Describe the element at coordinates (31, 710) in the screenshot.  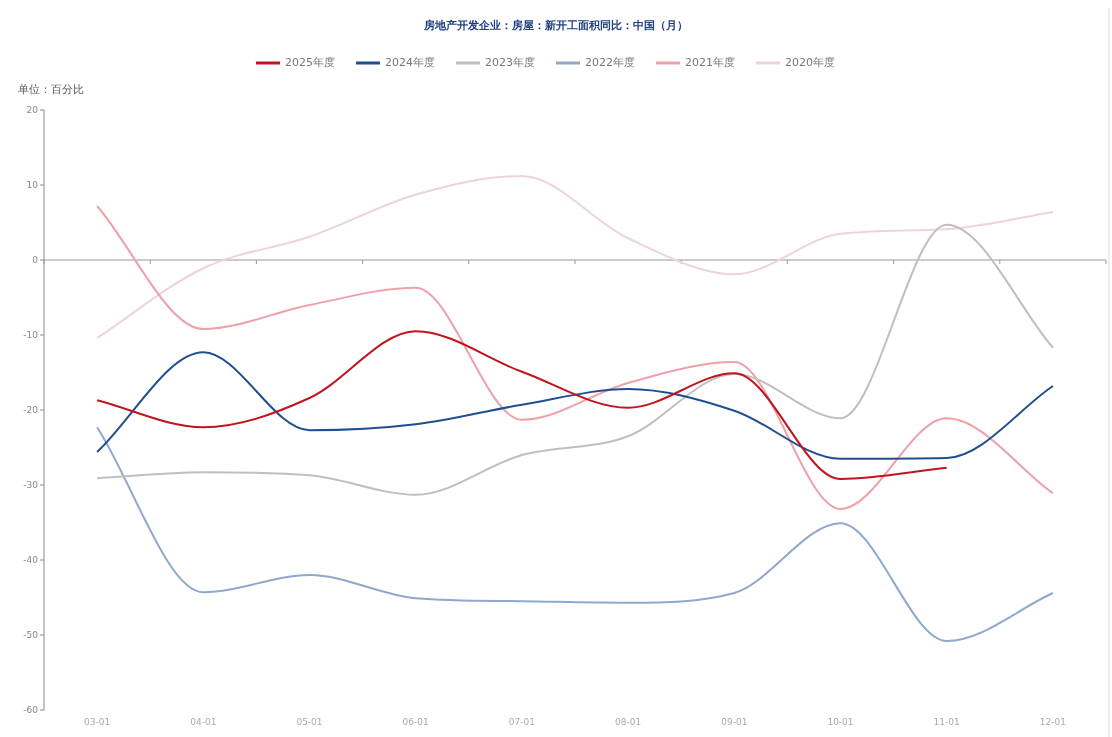
I see `y-tick-label: -60` at that location.